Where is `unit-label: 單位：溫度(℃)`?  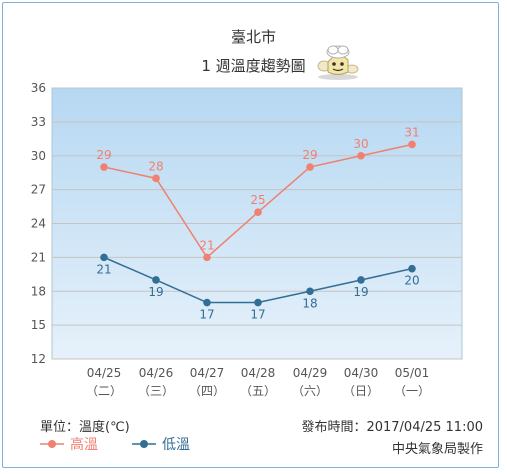
unit-label: 單位：溫度(℃) is located at coordinates (85, 427).